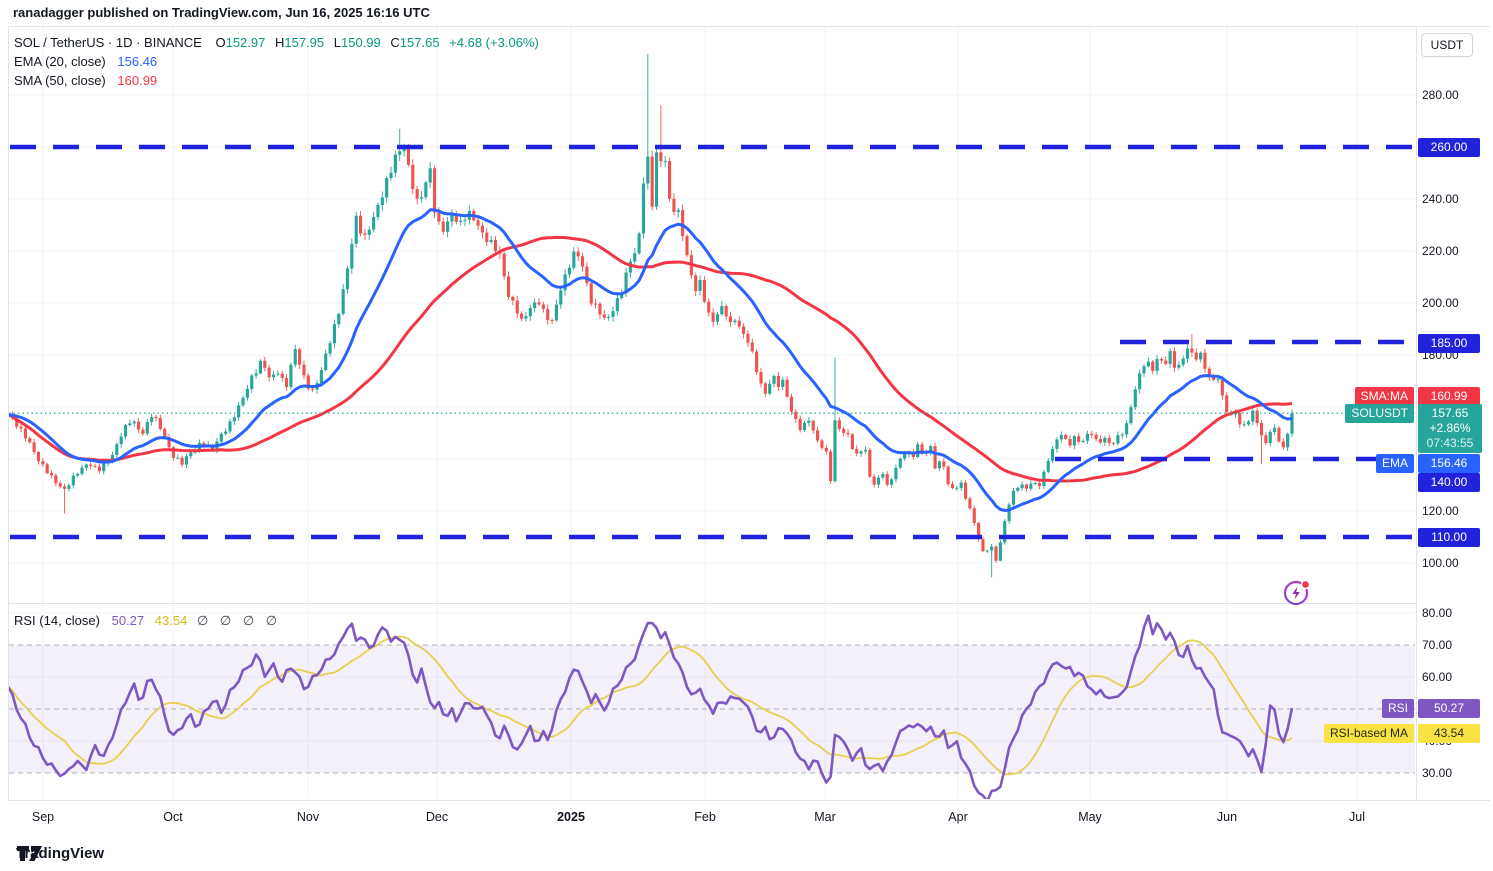 The image size is (1493, 871). I want to click on time-axis-label: Jun, so click(1227, 817).